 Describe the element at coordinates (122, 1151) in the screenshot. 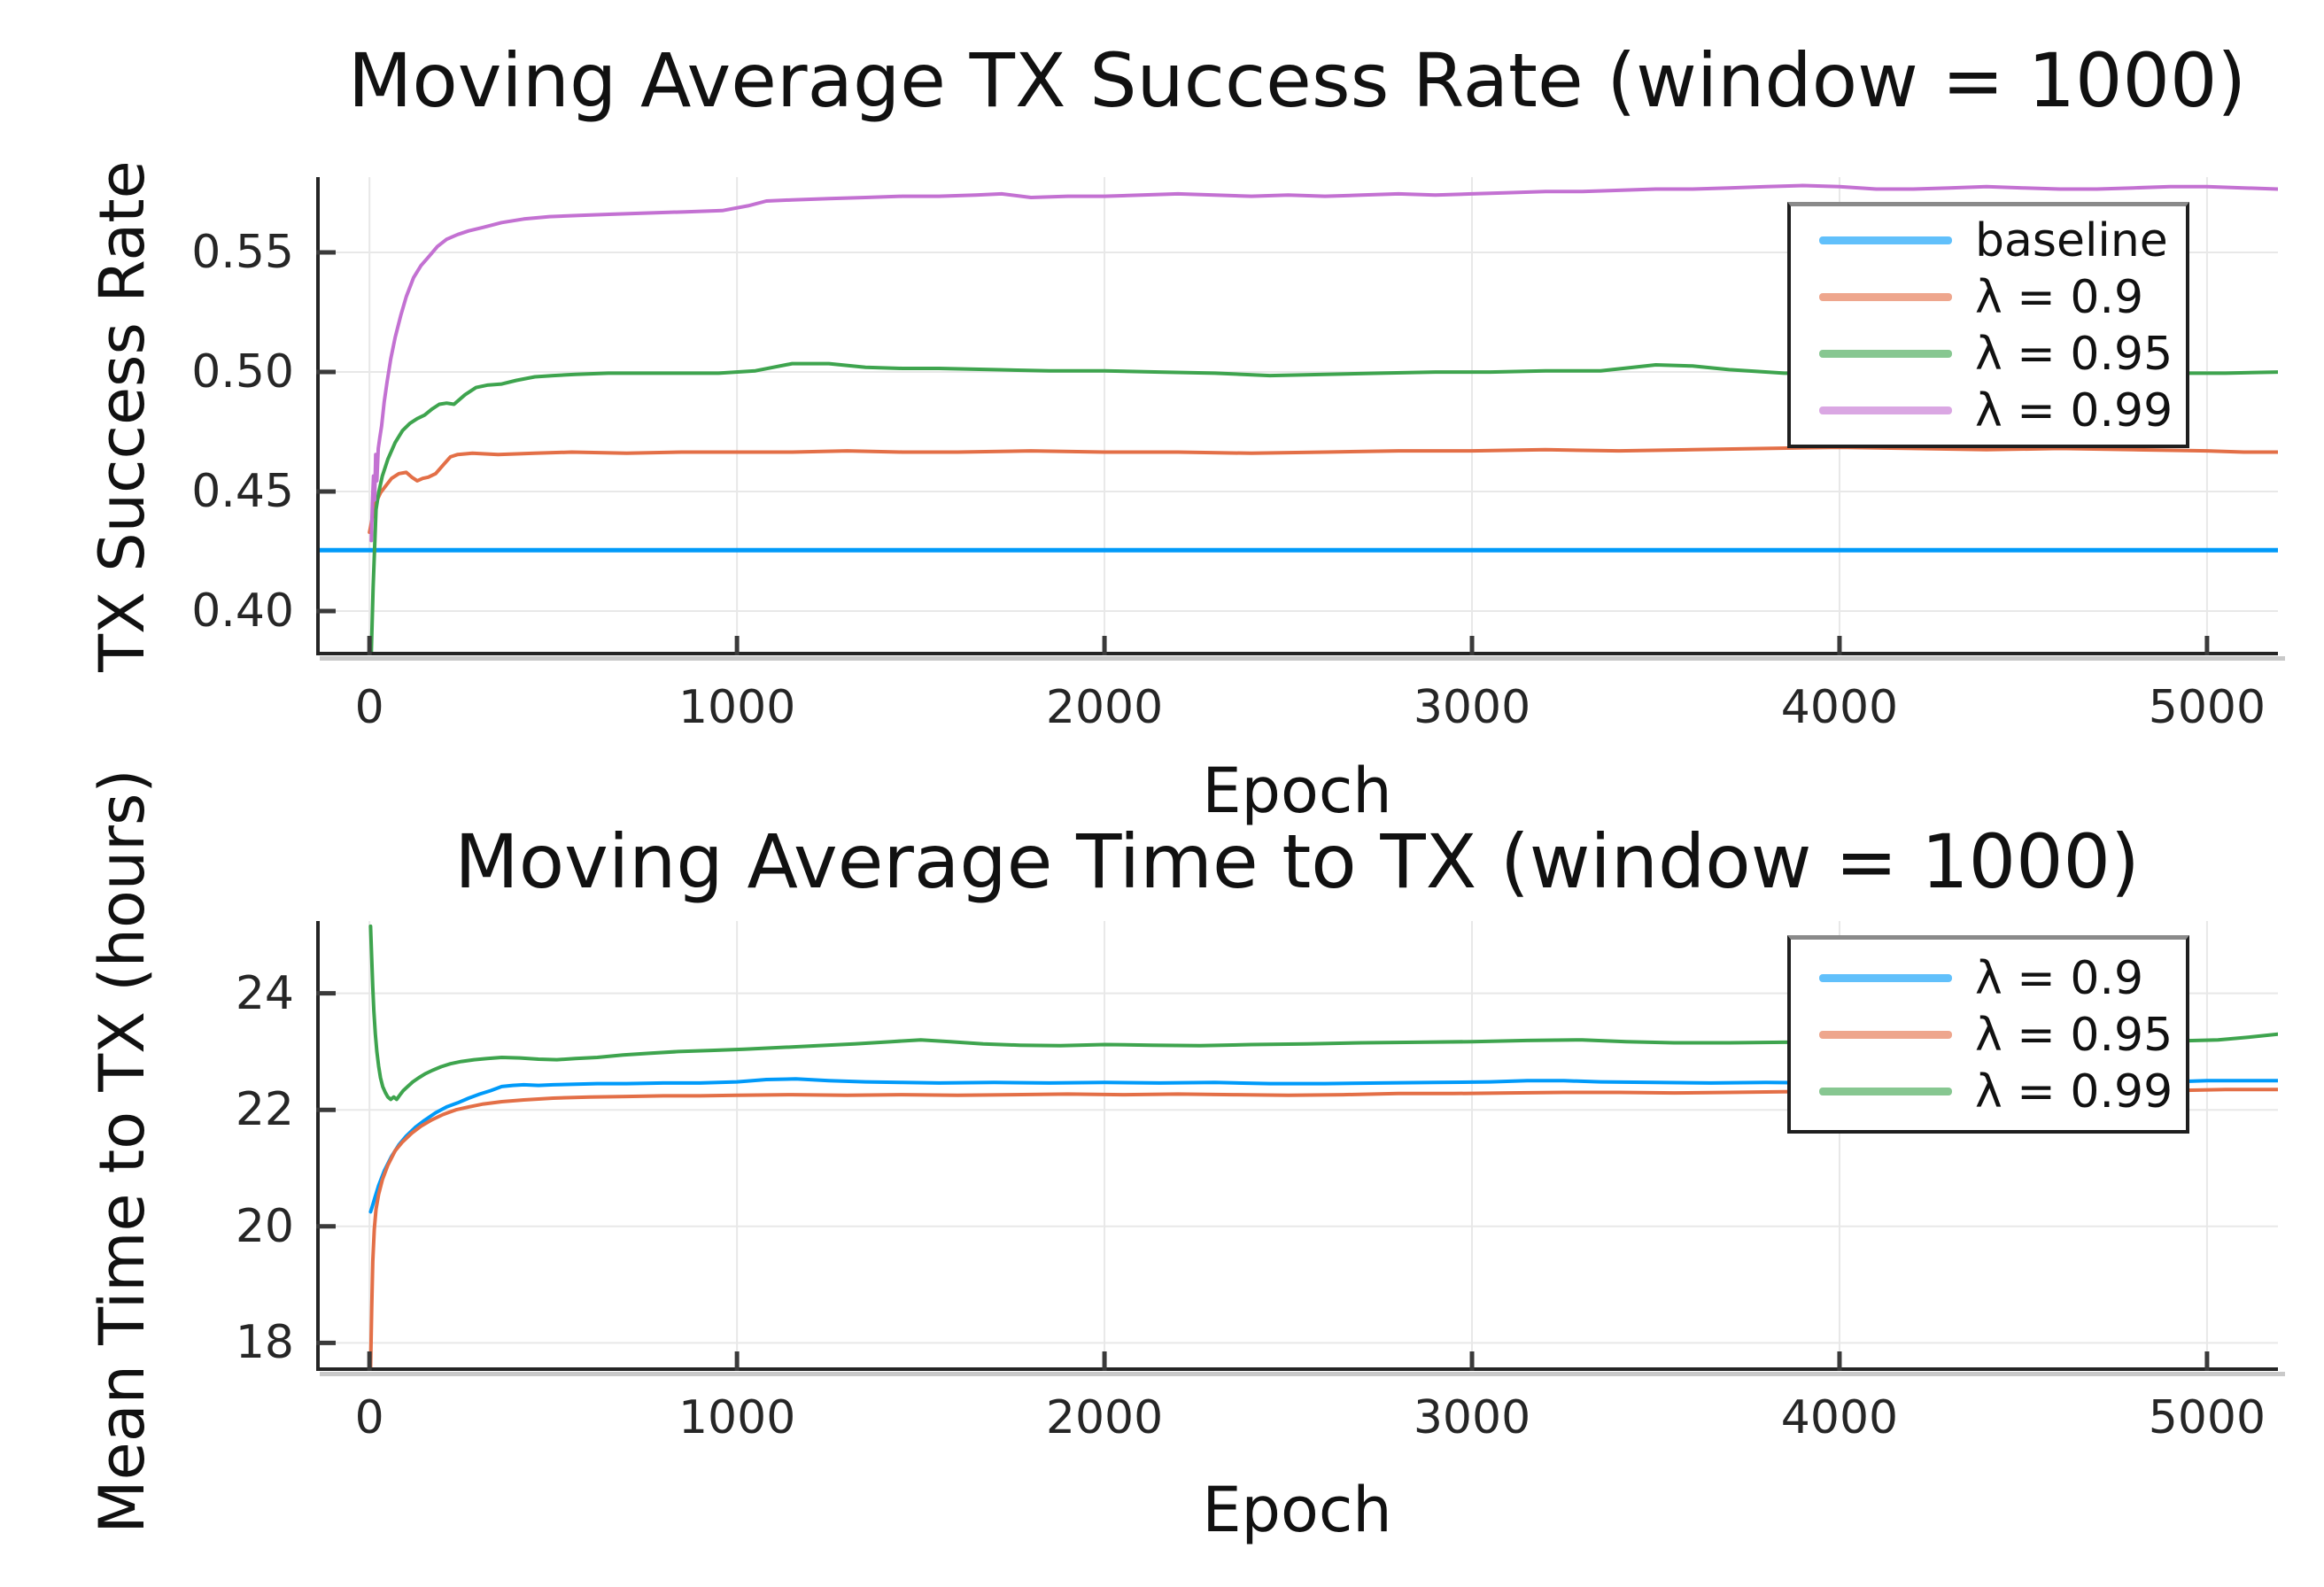

I see `y-axis-label: Mean Time to TX (hours)` at that location.